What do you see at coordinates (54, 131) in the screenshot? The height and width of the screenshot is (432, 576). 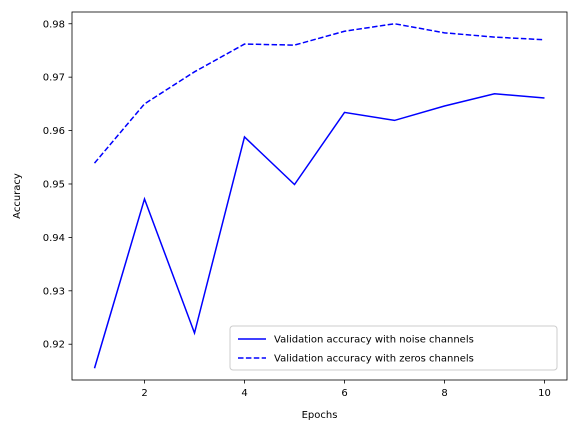 I see `y-tick-label: 0.96` at bounding box center [54, 131].